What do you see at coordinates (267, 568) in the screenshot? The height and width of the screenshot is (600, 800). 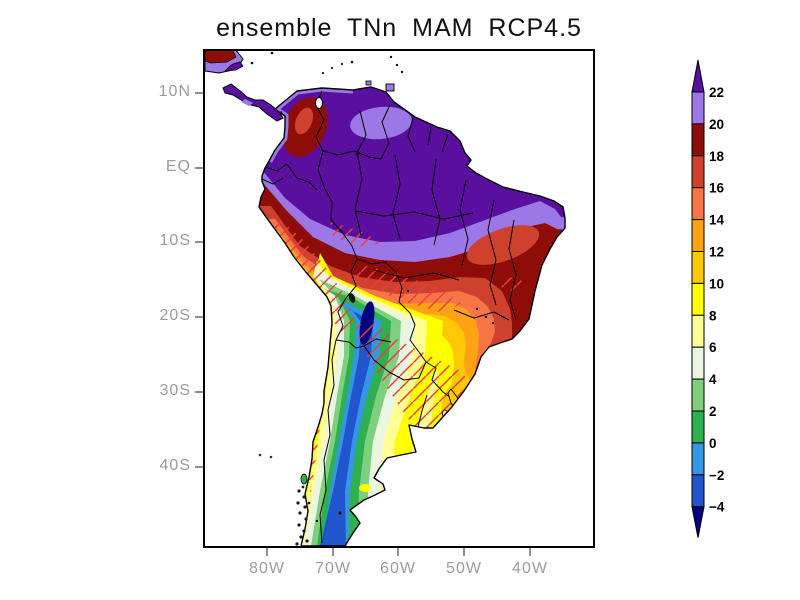 I see `lon-tick-label-80W: 80W` at bounding box center [267, 568].